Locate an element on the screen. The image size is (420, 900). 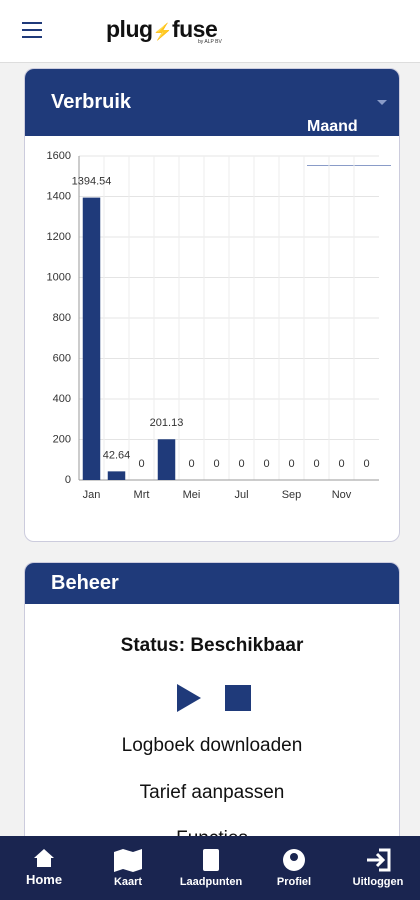
controls is located at coordinates (214, 698).